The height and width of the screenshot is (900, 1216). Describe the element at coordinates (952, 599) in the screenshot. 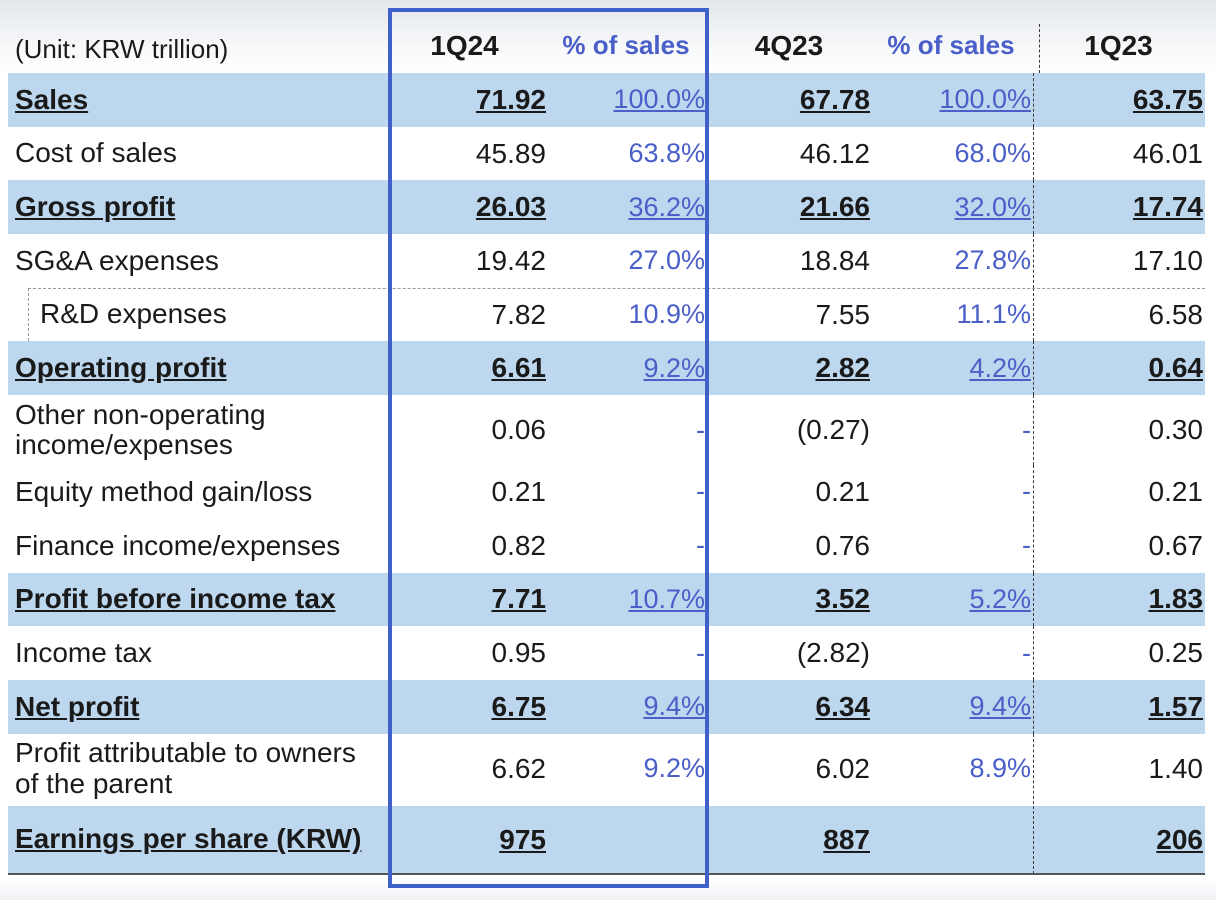

I see `pct-4q23: 5.2%` at that location.